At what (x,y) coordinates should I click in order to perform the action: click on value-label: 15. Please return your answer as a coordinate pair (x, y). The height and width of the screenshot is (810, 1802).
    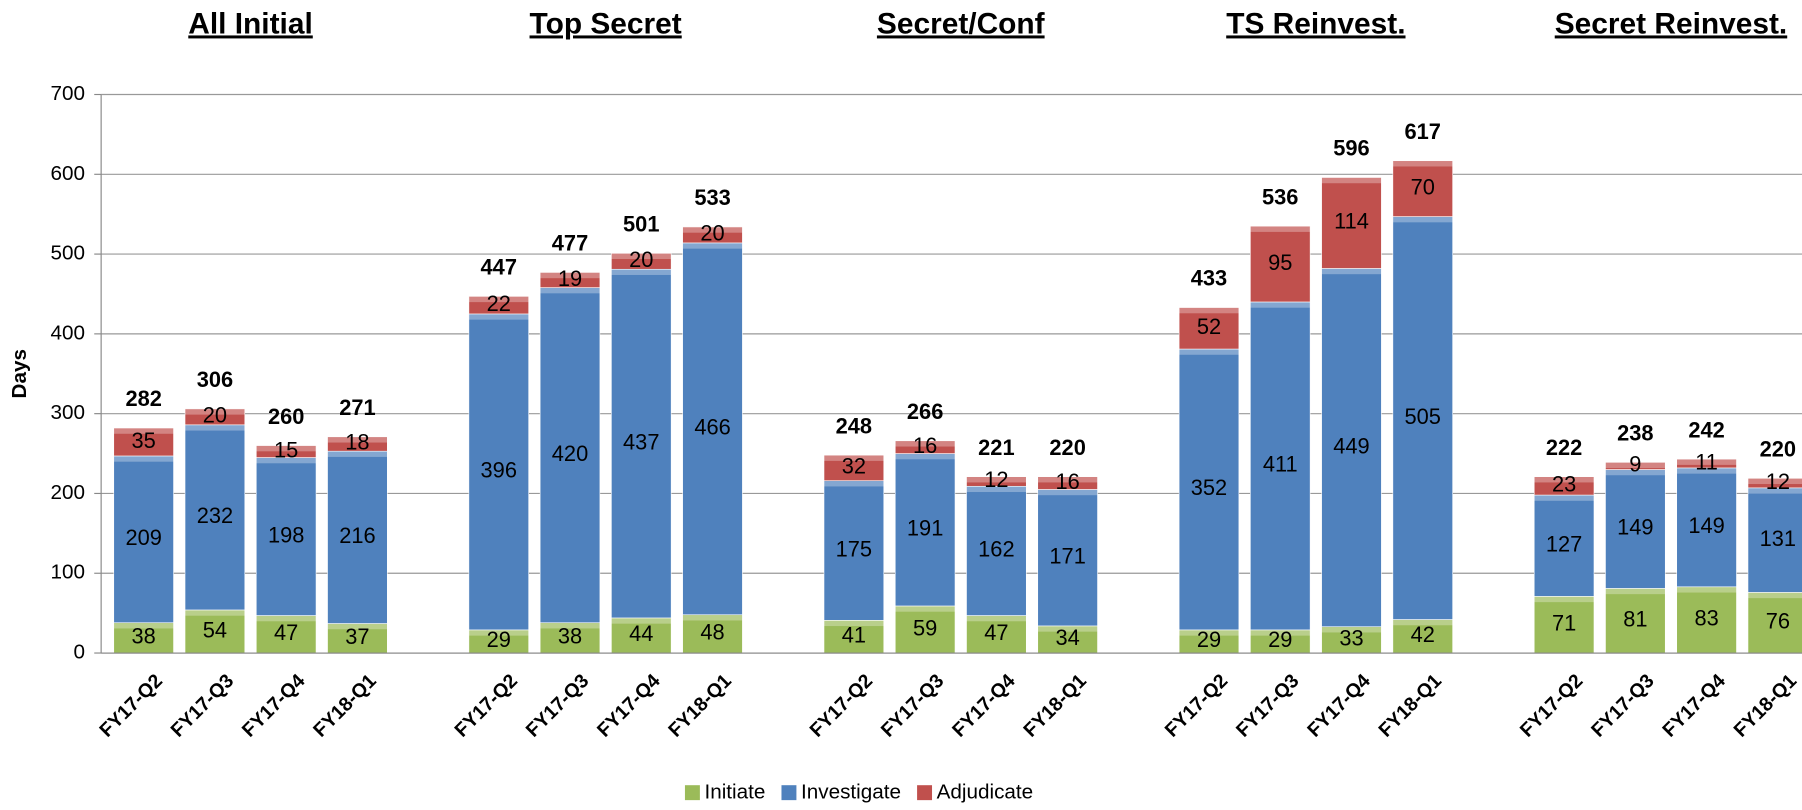
    Looking at the image, I should click on (286, 449).